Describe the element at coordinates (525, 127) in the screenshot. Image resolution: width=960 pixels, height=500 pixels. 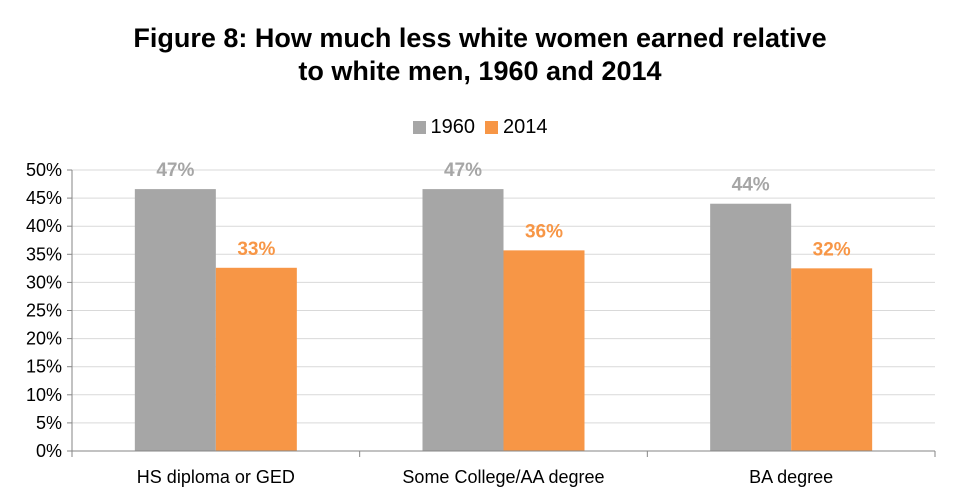
I see `legend-label-2014: 2014` at that location.